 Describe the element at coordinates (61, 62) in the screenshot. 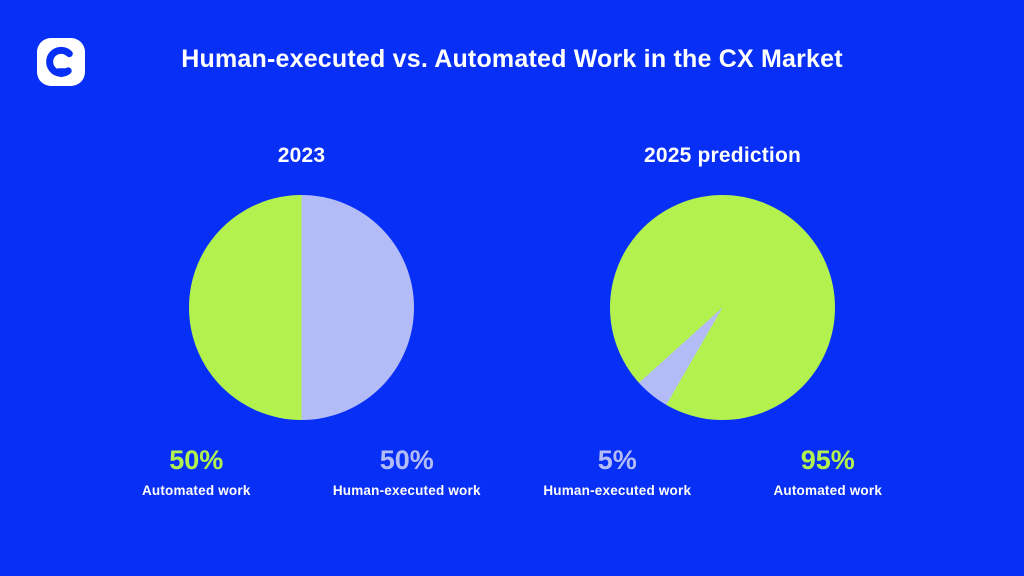

I see `brand-logo-icon` at that location.